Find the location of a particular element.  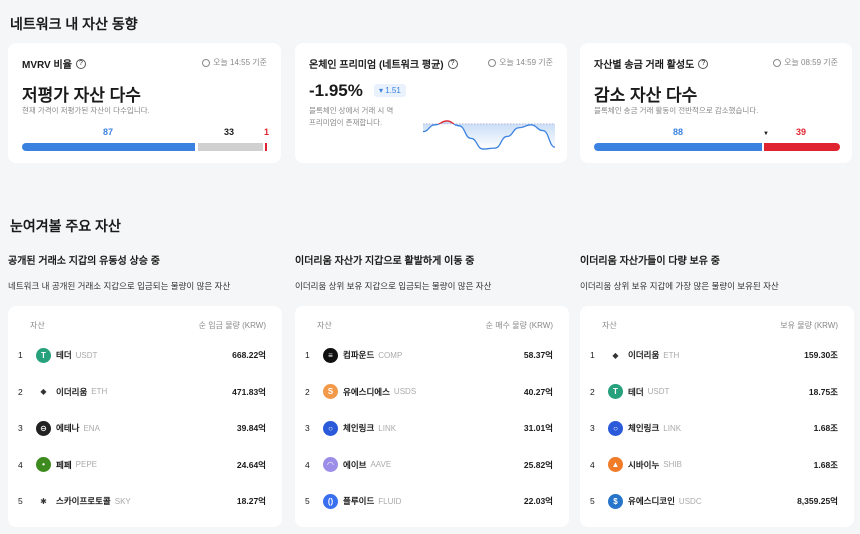

table-row: 5 $ 유에스디코인 USDC 8,359.25억 is located at coordinates (714, 501).